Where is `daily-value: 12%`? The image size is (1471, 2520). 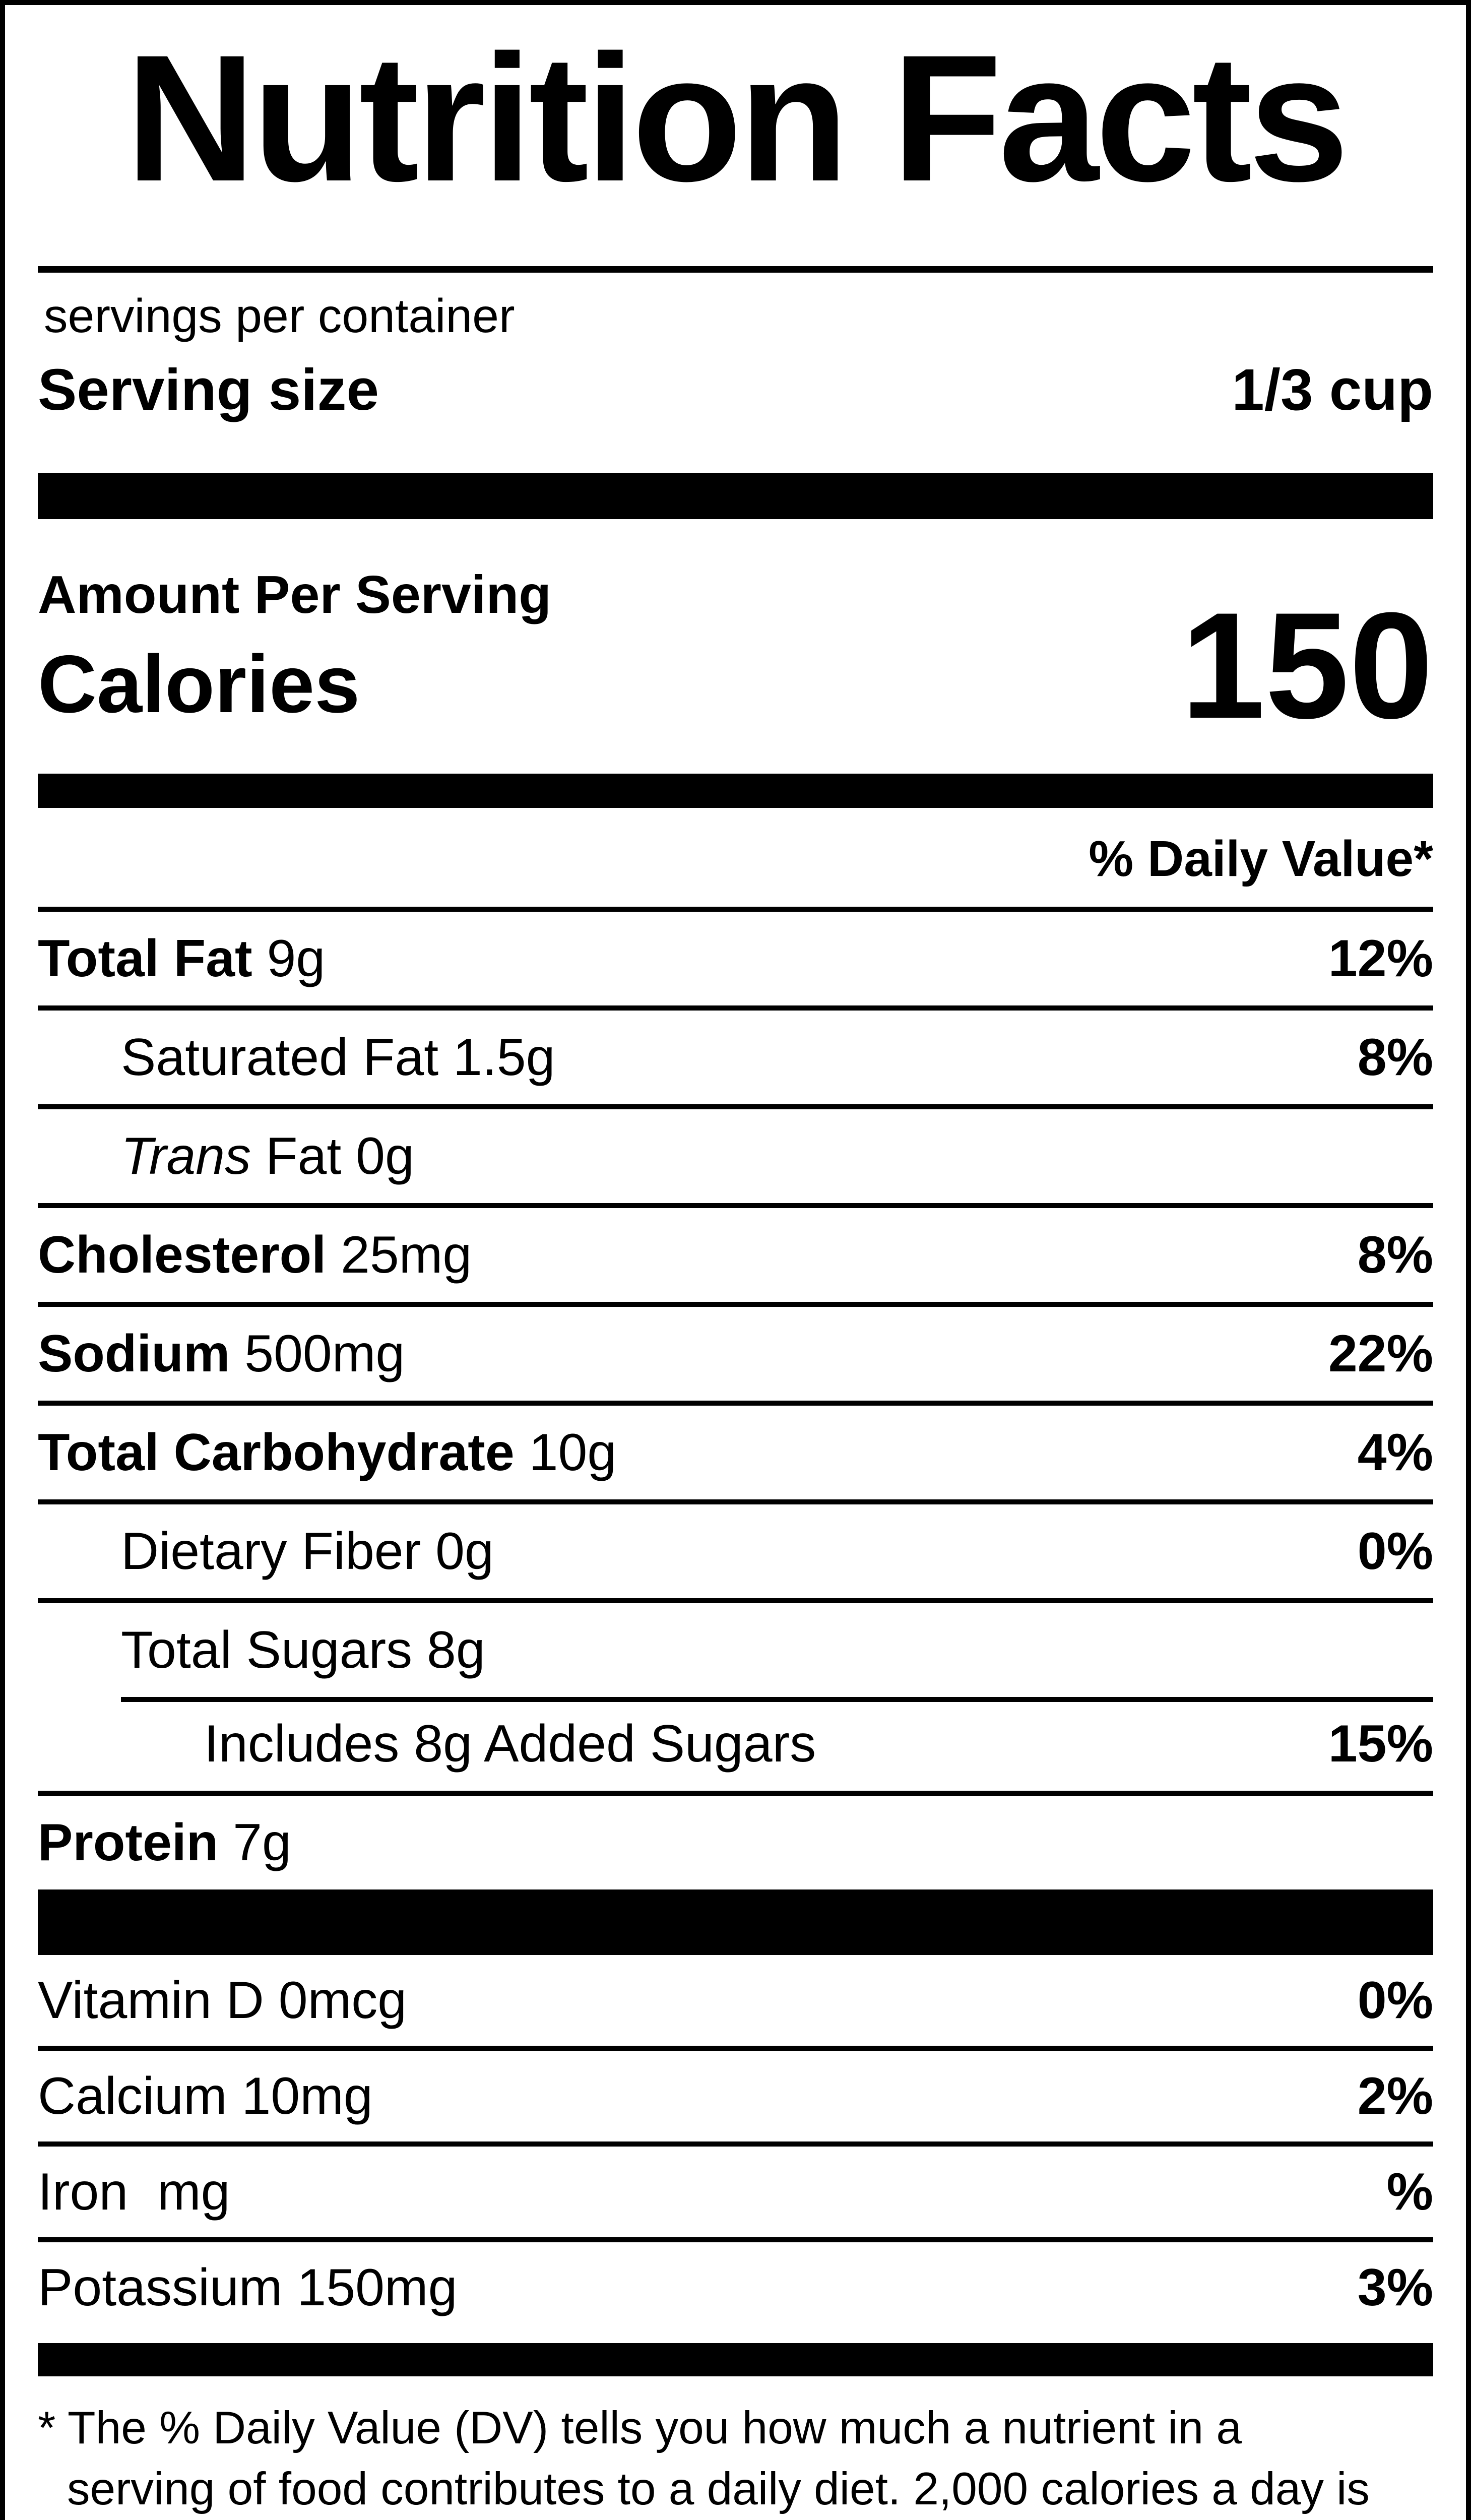 daily-value: 12% is located at coordinates (1380, 959).